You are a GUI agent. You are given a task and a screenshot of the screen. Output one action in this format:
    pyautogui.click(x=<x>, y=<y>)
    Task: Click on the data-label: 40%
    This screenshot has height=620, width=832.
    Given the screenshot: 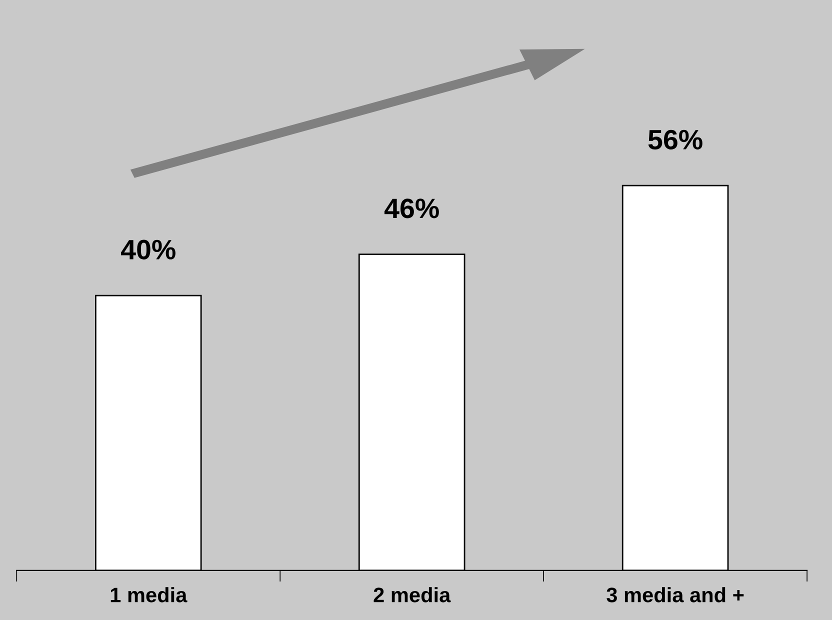 What is the action you would take?
    pyautogui.click(x=148, y=250)
    